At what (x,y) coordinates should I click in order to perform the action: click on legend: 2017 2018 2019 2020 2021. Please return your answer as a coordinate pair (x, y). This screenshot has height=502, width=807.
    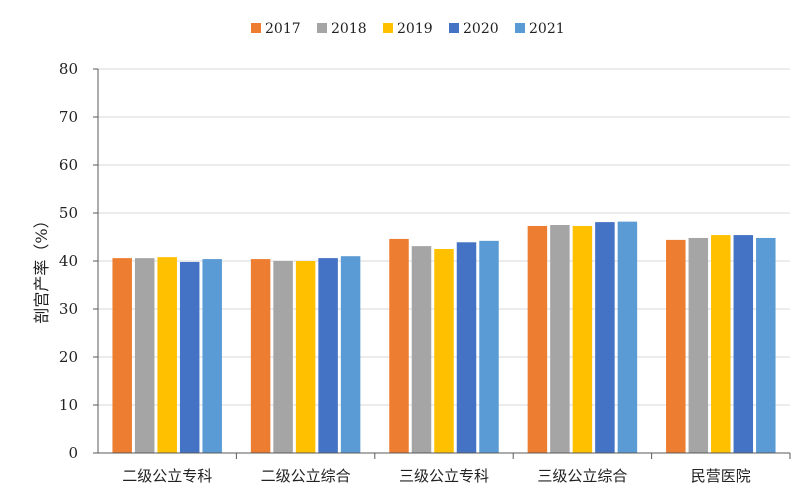
    Looking at the image, I should click on (408, 29).